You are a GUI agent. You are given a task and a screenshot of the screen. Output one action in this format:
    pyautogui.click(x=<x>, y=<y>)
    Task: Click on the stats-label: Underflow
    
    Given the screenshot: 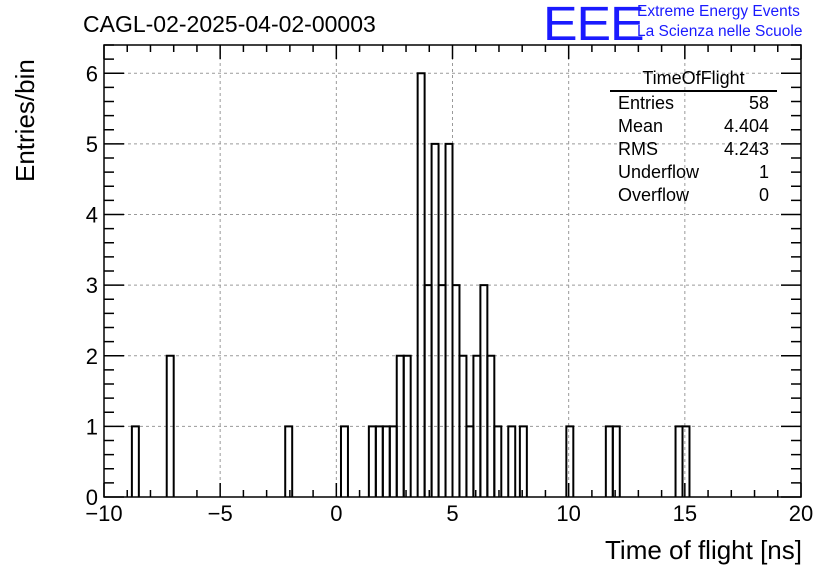 What is the action you would take?
    pyautogui.click(x=659, y=172)
    